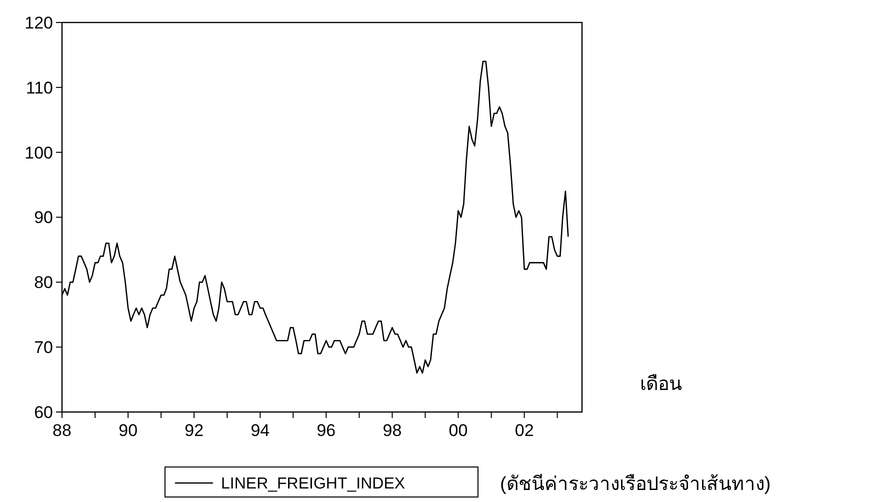 The height and width of the screenshot is (502, 890). Describe the element at coordinates (128, 430) in the screenshot. I see `x-tick-label: 90` at that location.